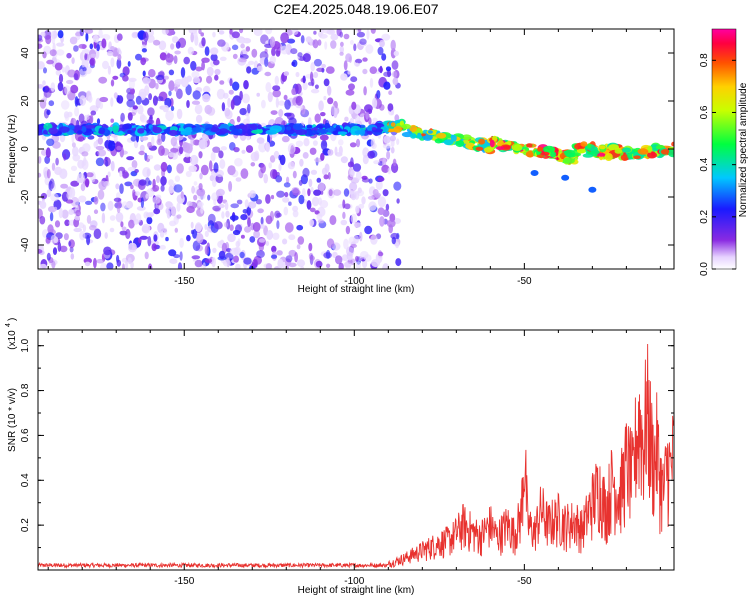 The width and height of the screenshot is (750, 605). Describe the element at coordinates (743, 149) in the screenshot. I see `colorbar-label: Normalized spectral amplitude` at that location.